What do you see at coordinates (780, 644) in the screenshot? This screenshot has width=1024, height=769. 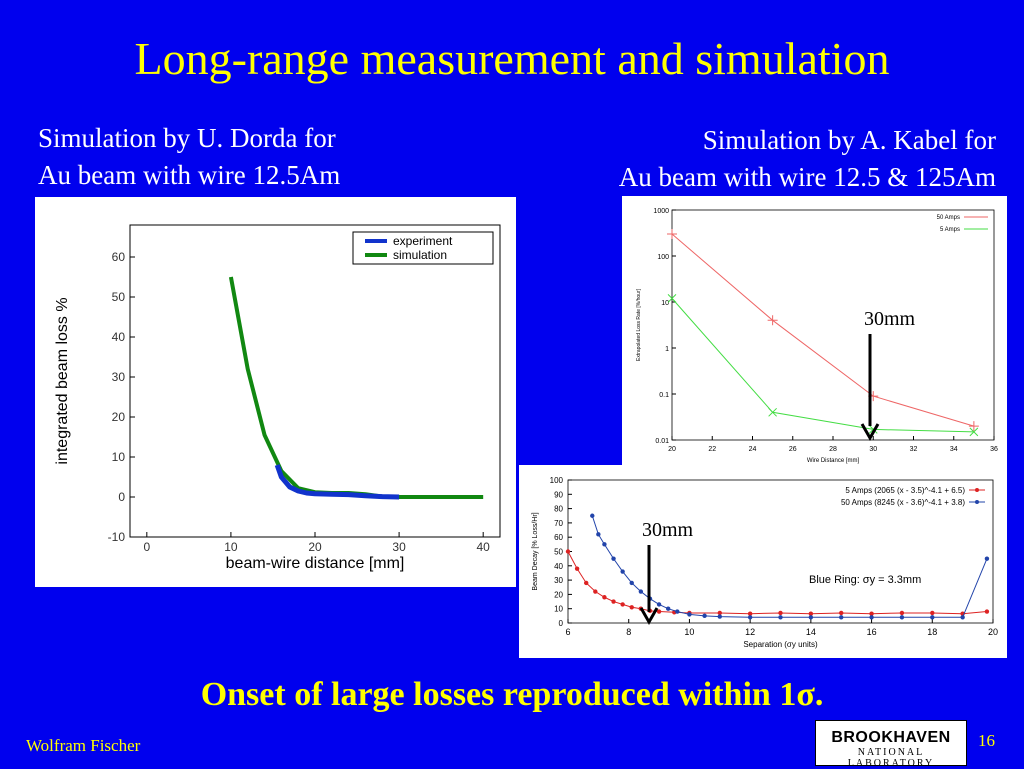 I see `x-axis-label: Separation (σy units)` at bounding box center [780, 644].